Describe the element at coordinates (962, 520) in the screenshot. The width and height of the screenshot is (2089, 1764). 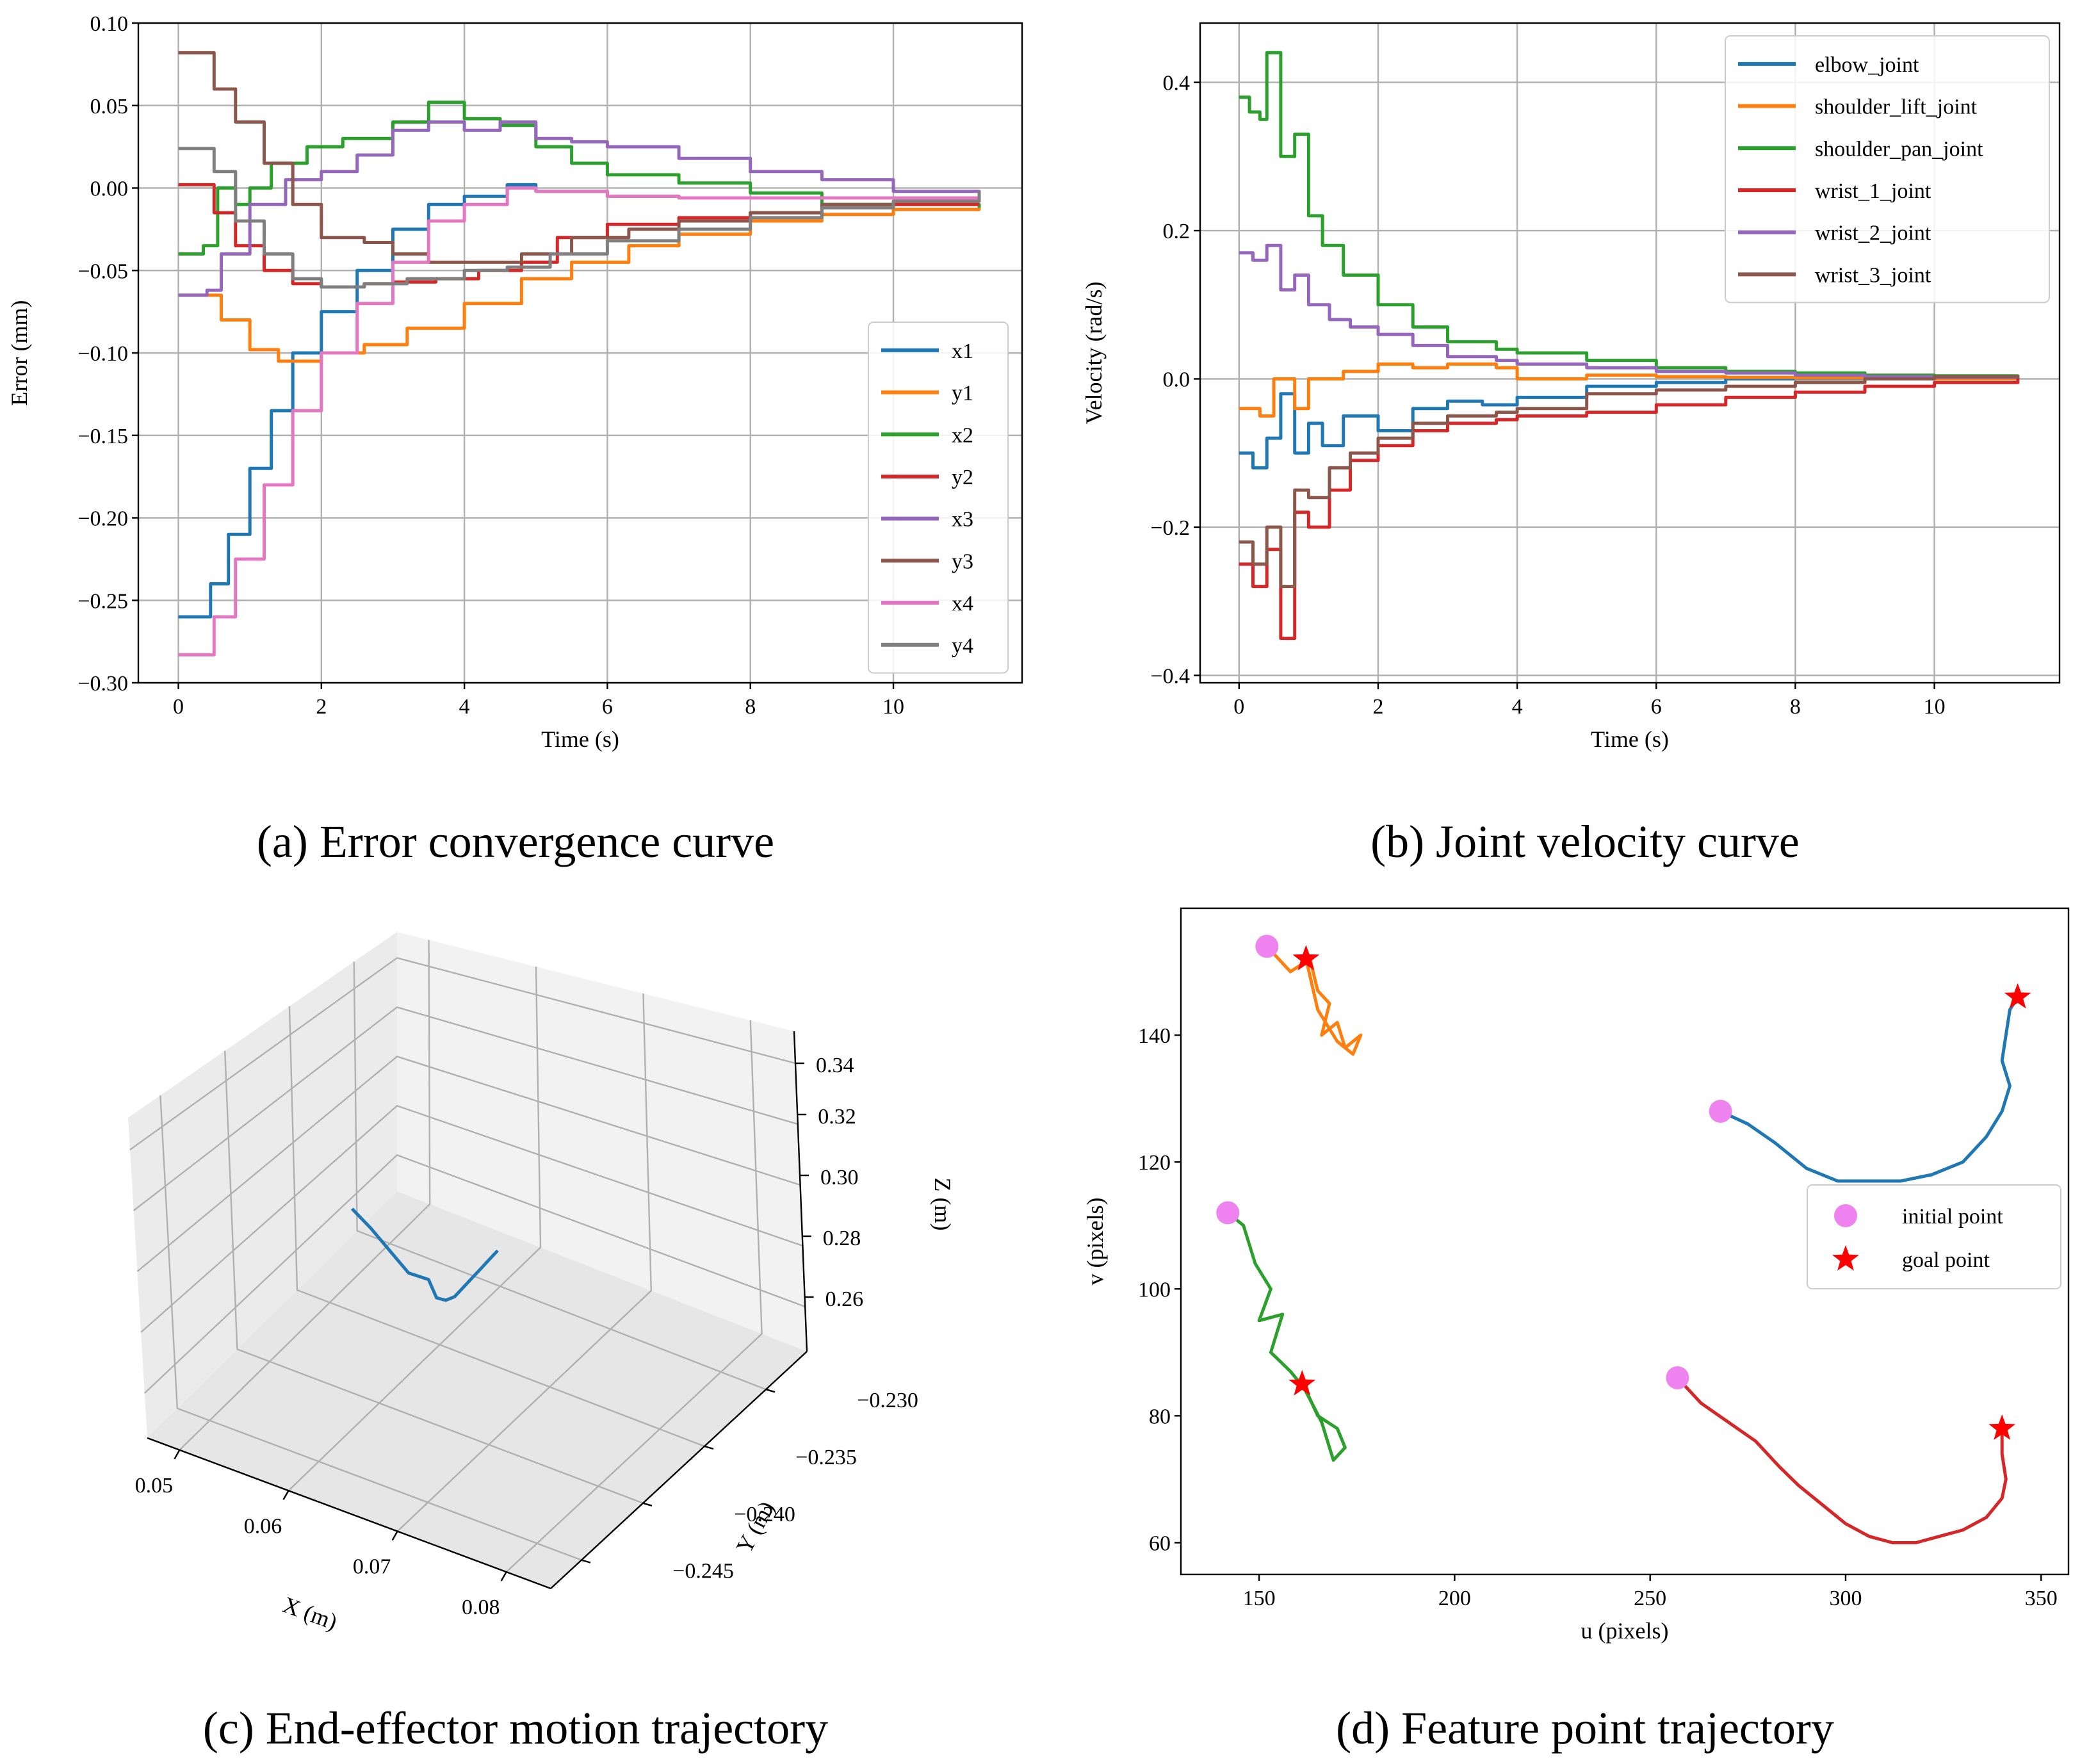
I see `legend-label-x3: x3` at that location.